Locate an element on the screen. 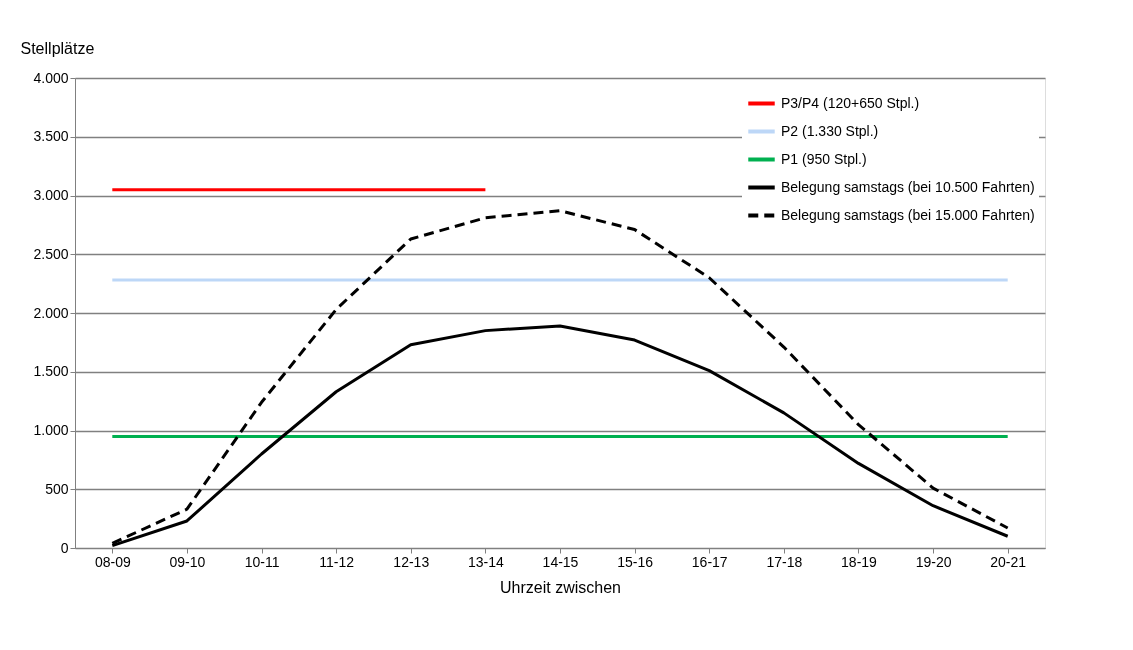 This screenshot has width=1133, height=650. y-tick-label: 4.000 is located at coordinates (51, 77).